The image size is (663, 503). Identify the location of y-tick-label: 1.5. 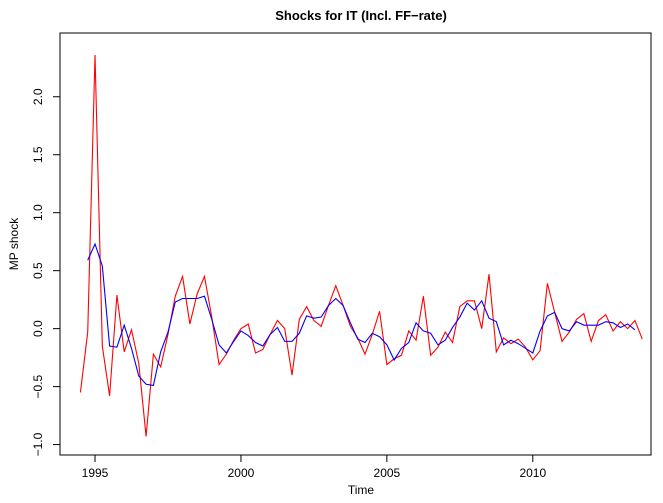
(38, 154).